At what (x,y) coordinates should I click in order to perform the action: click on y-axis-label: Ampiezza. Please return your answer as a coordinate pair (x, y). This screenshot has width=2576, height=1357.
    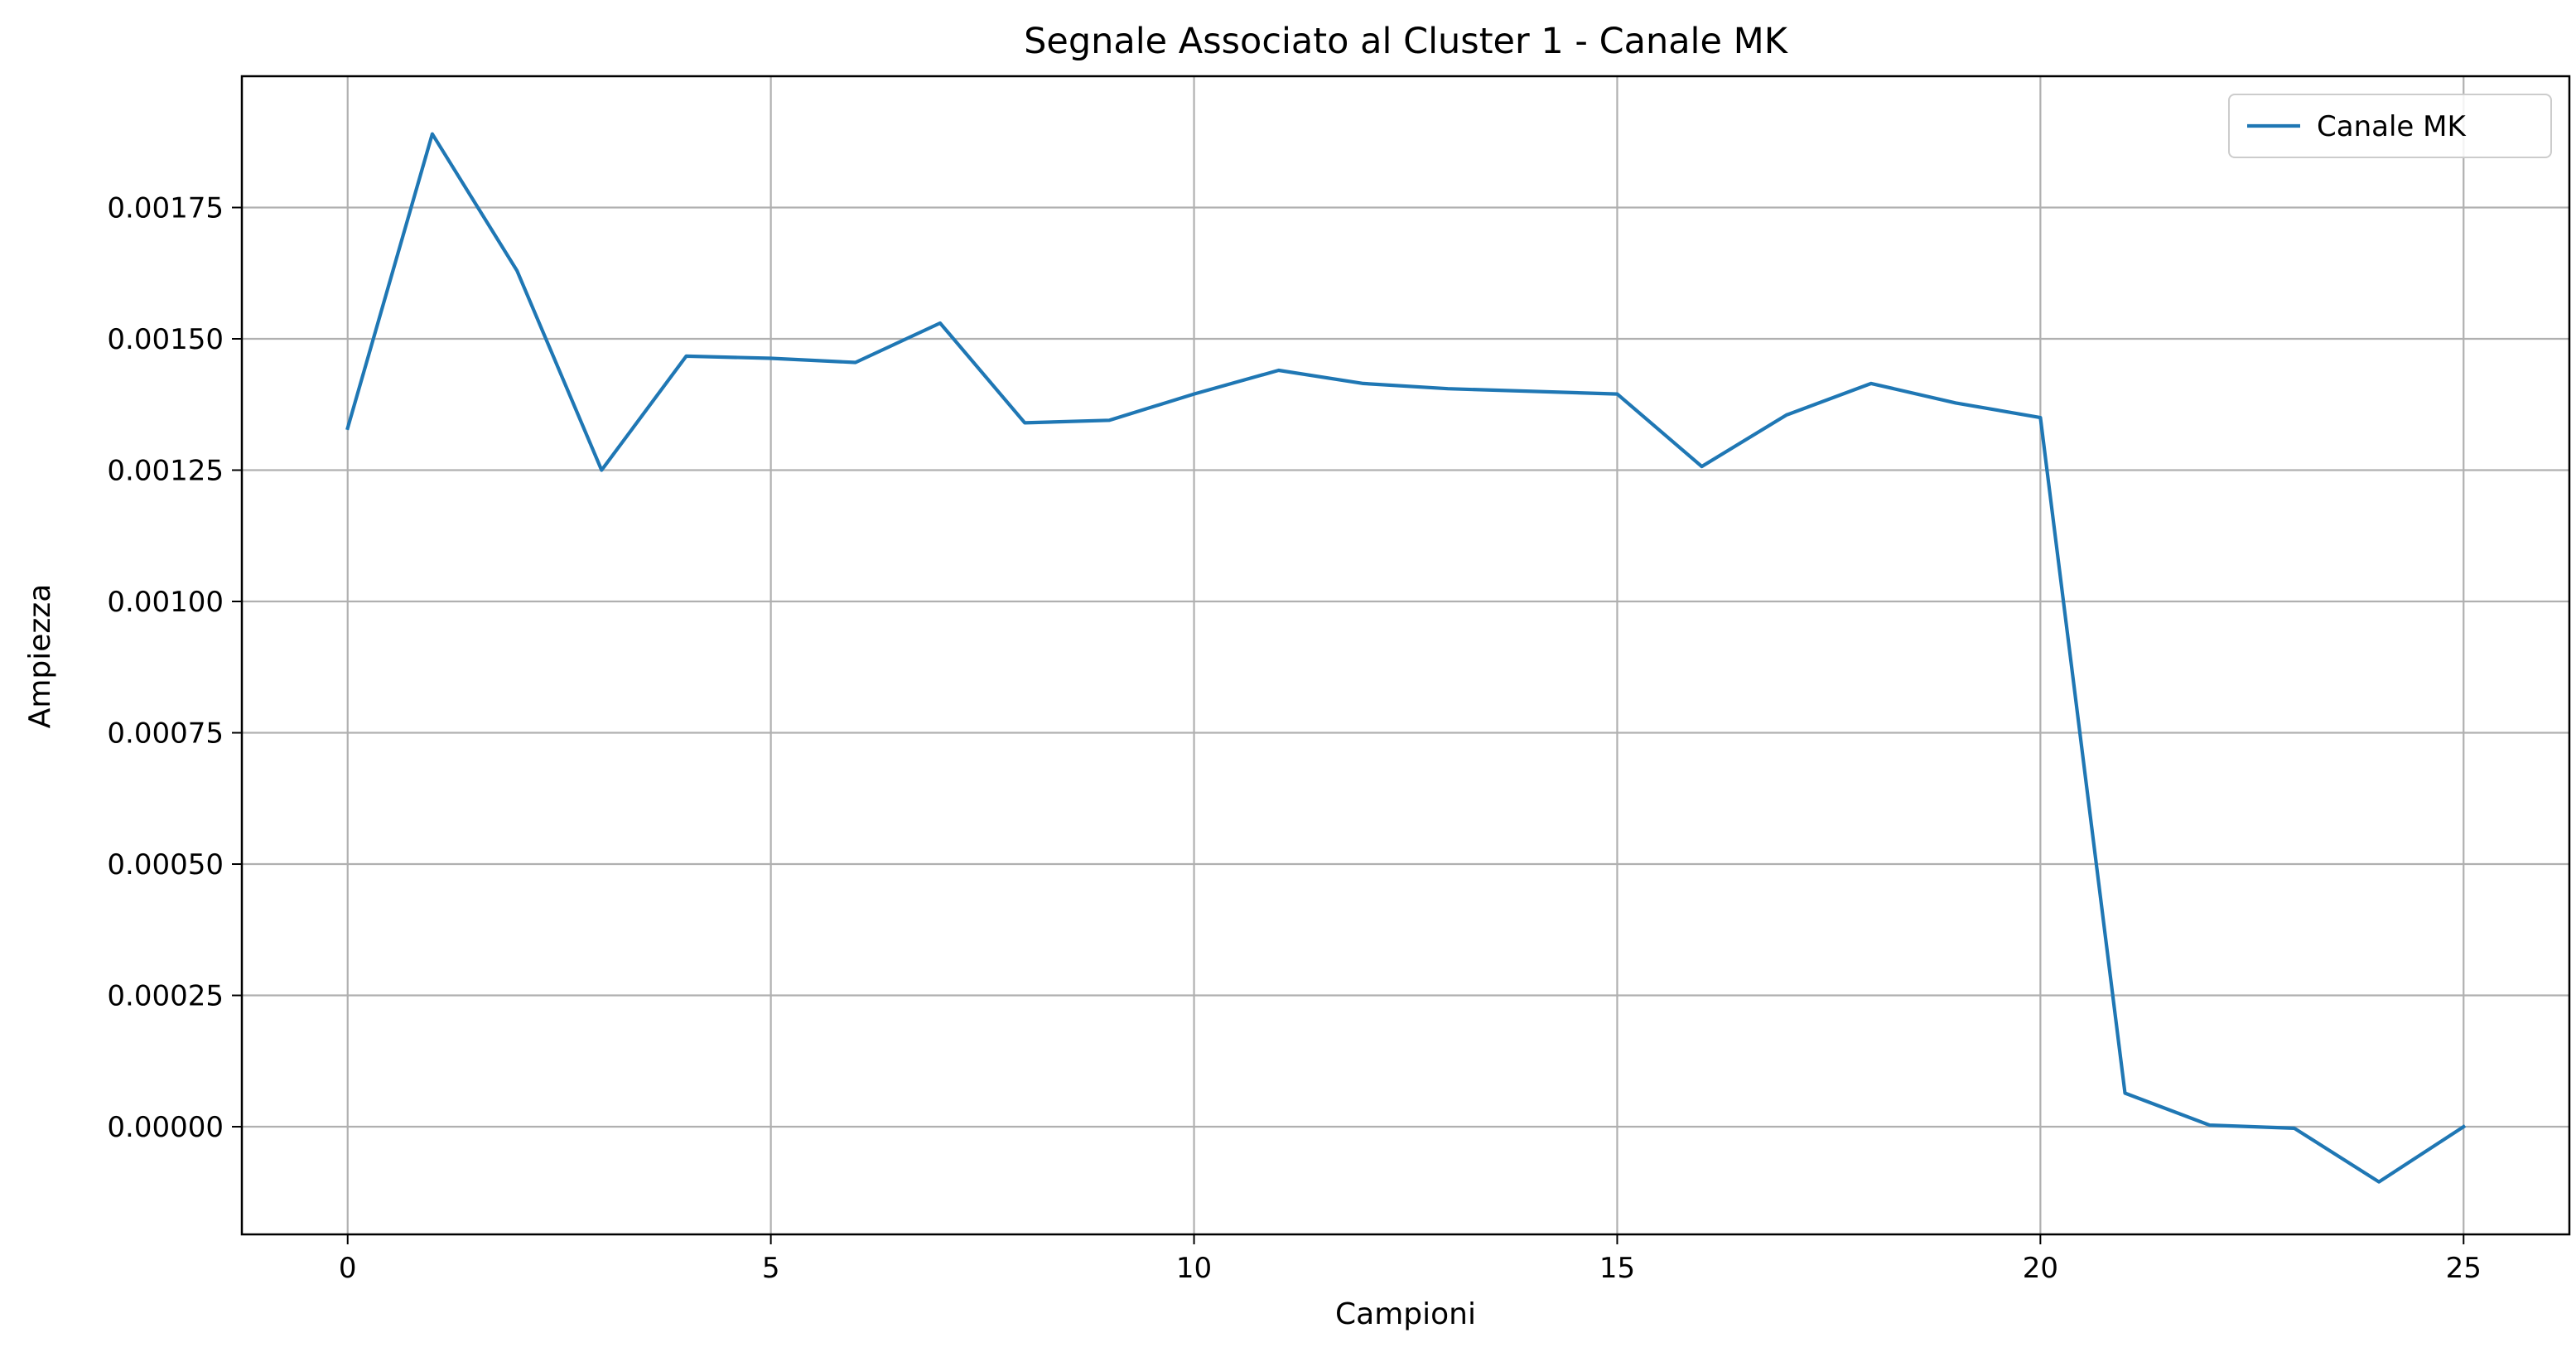
    Looking at the image, I should click on (40, 656).